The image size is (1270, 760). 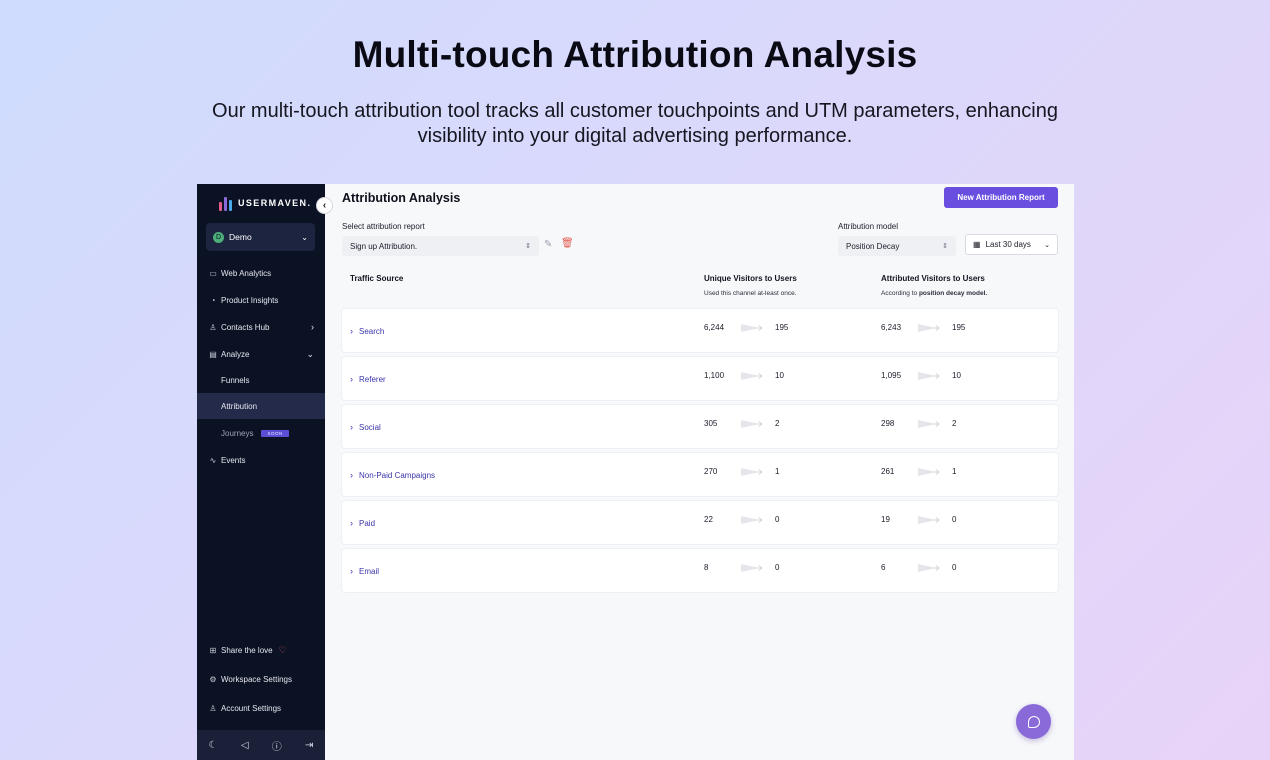 What do you see at coordinates (377, 278) in the screenshot?
I see `col-header-traffic-source: Traffic Source` at bounding box center [377, 278].